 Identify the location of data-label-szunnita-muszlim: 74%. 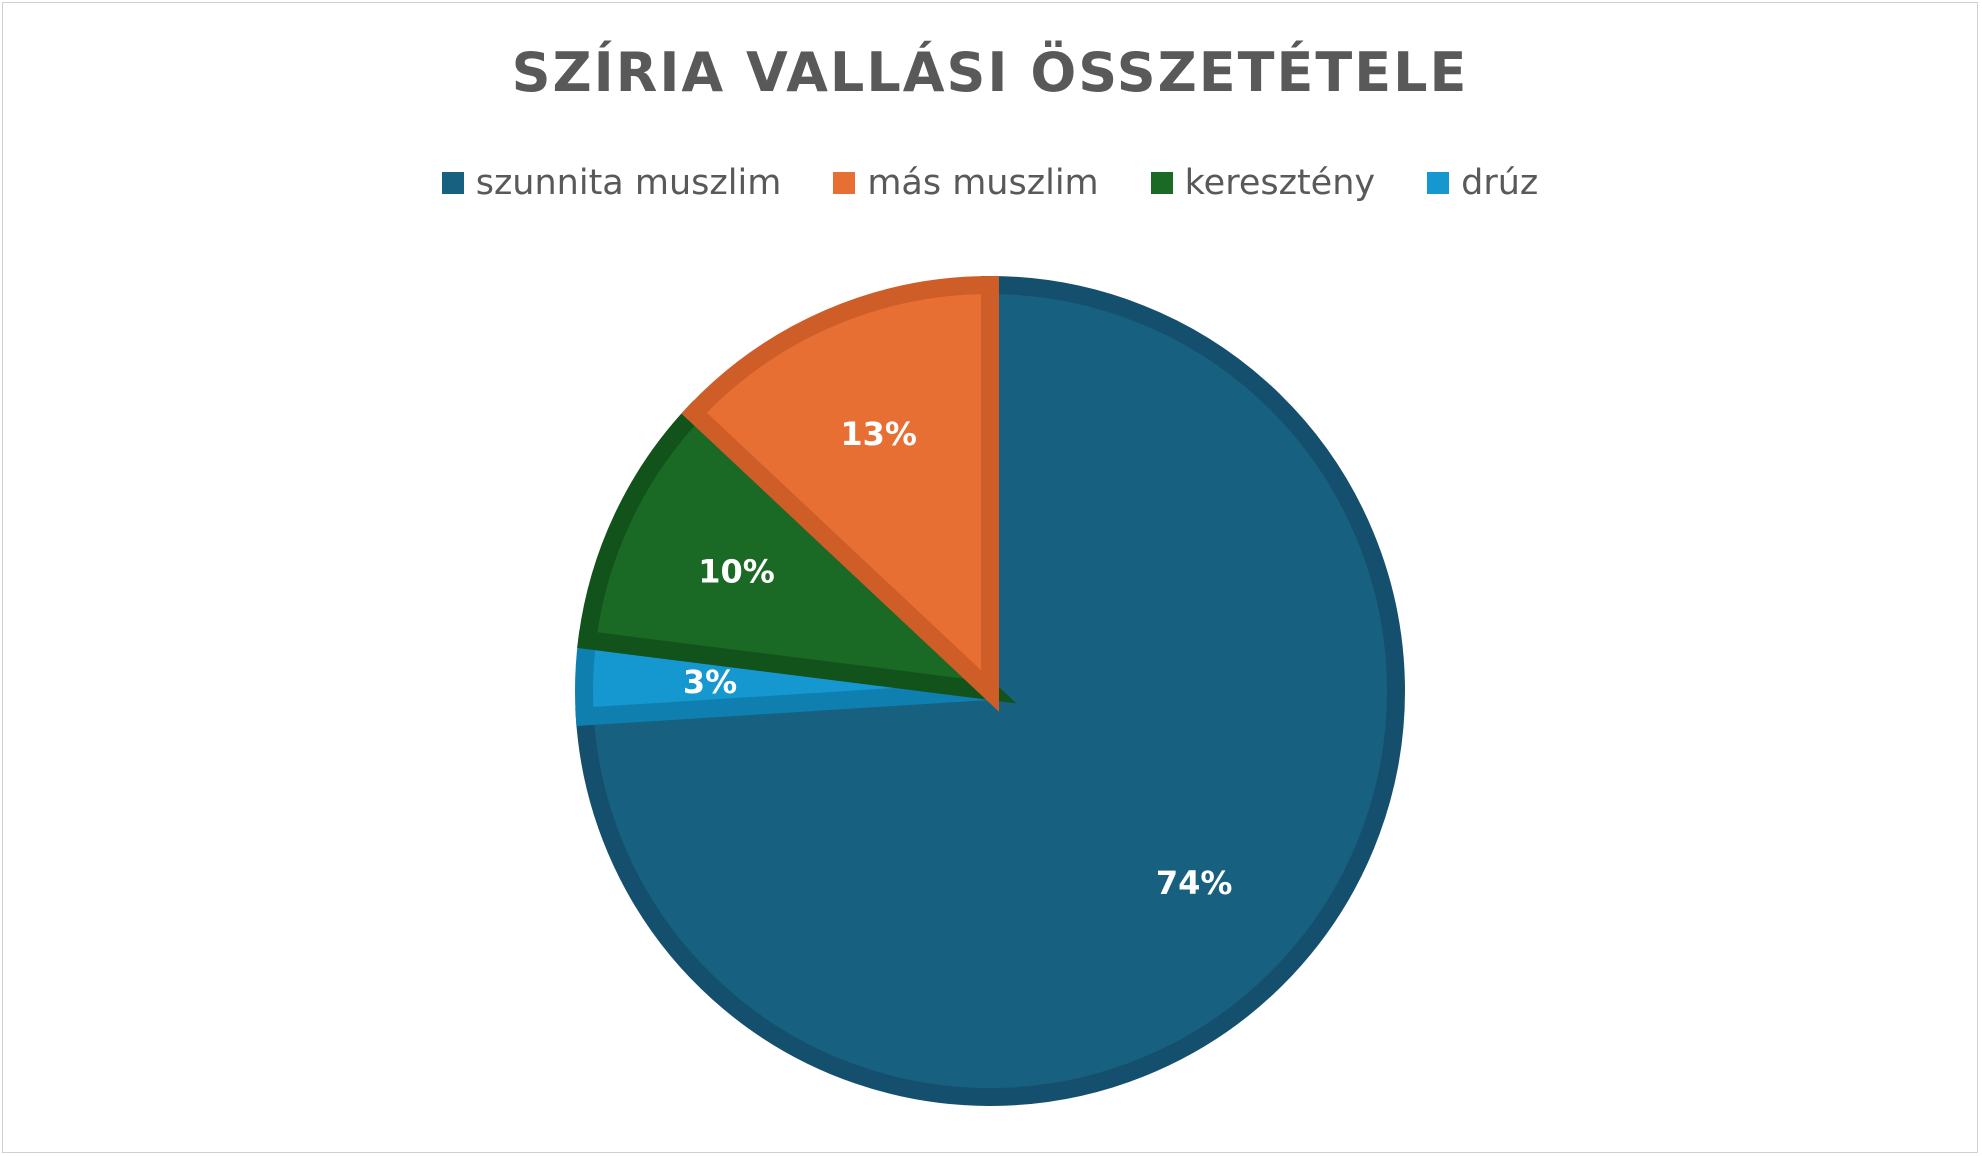
(1194, 883).